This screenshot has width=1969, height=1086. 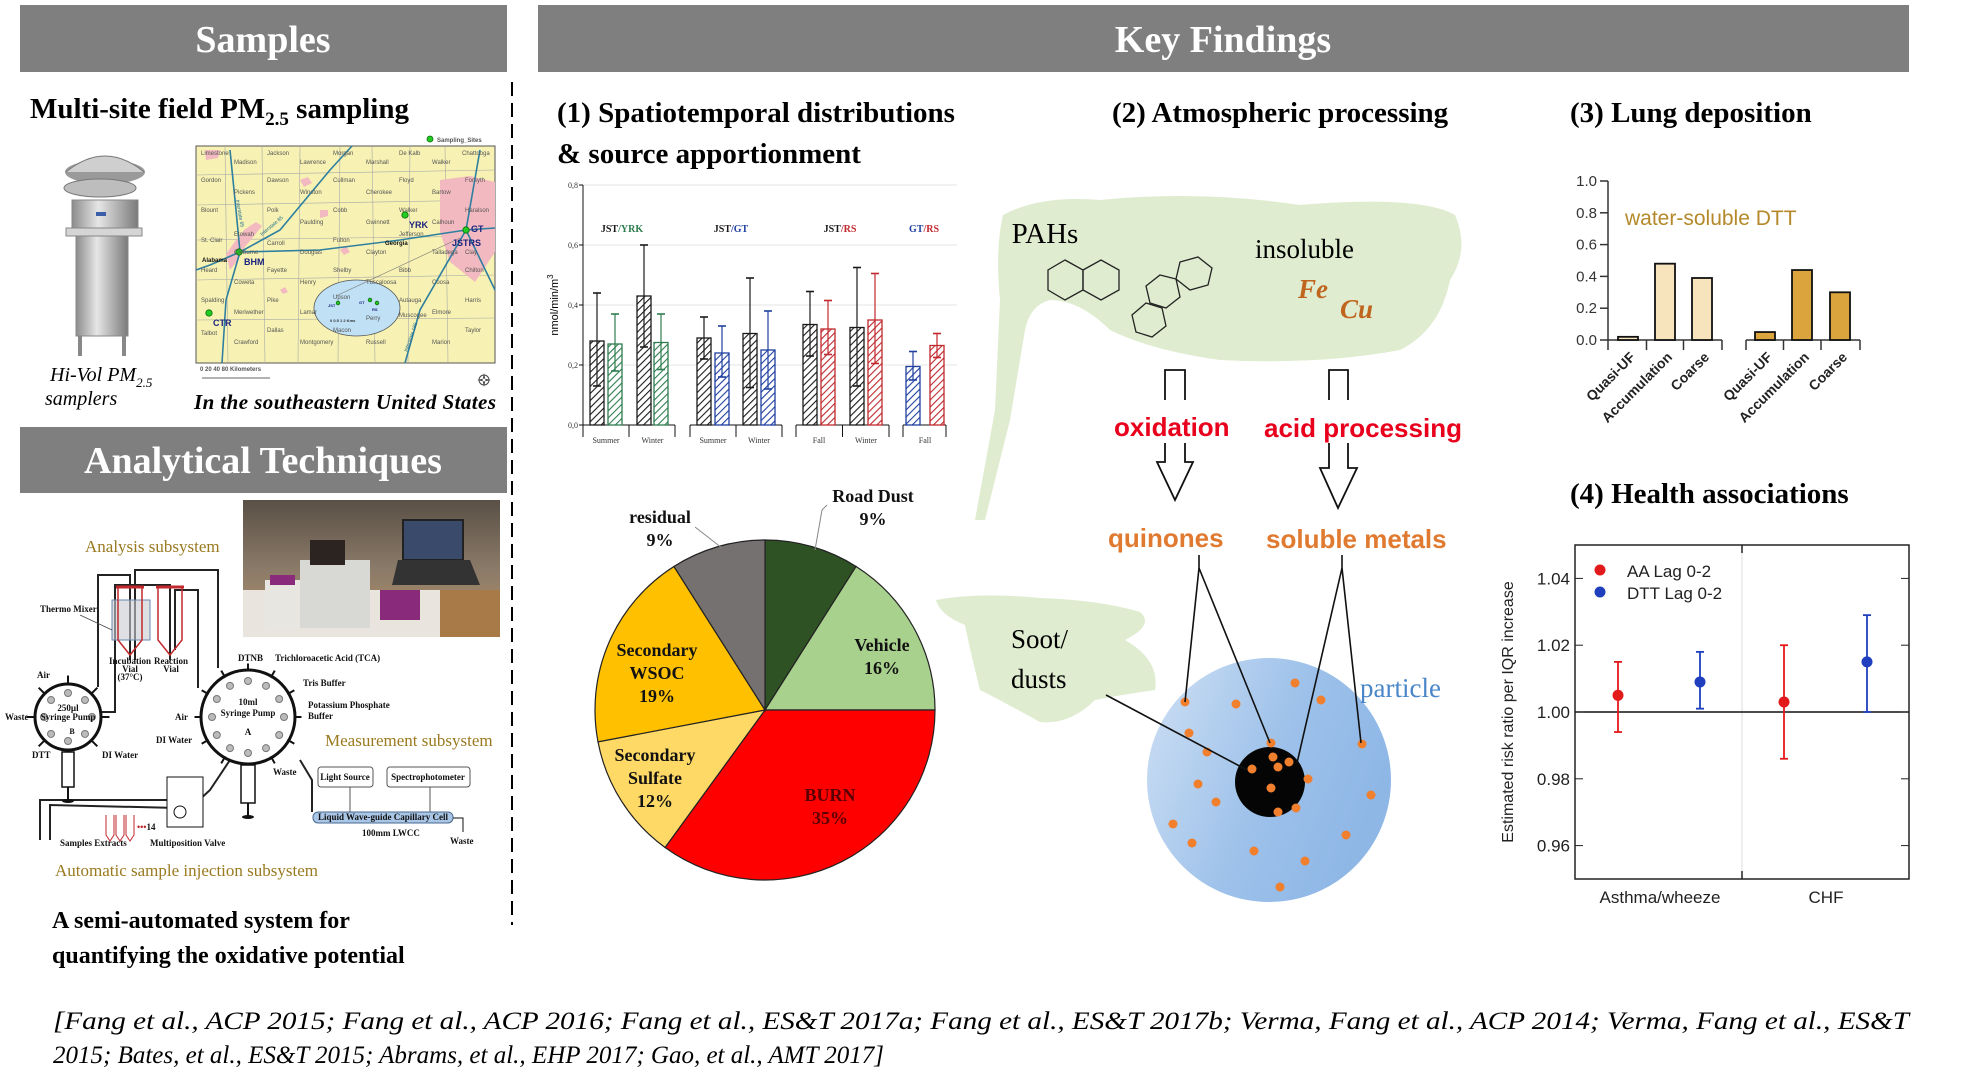 What do you see at coordinates (471, 253) in the screenshot?
I see `county-label: Clay` at bounding box center [471, 253].